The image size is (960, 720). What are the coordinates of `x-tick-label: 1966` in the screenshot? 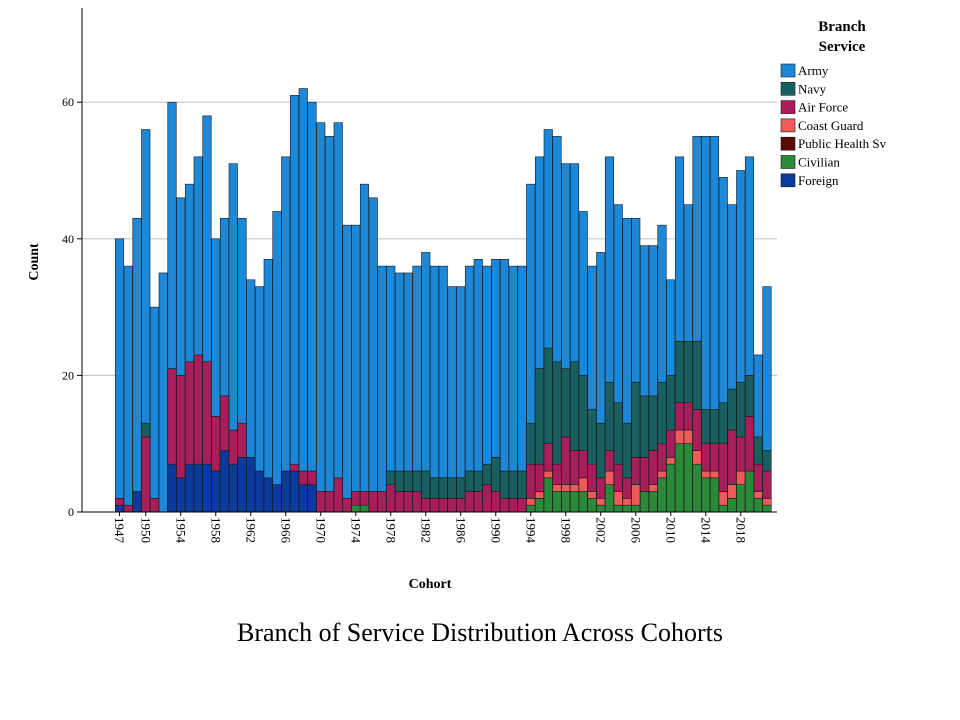 It's located at (285, 530).